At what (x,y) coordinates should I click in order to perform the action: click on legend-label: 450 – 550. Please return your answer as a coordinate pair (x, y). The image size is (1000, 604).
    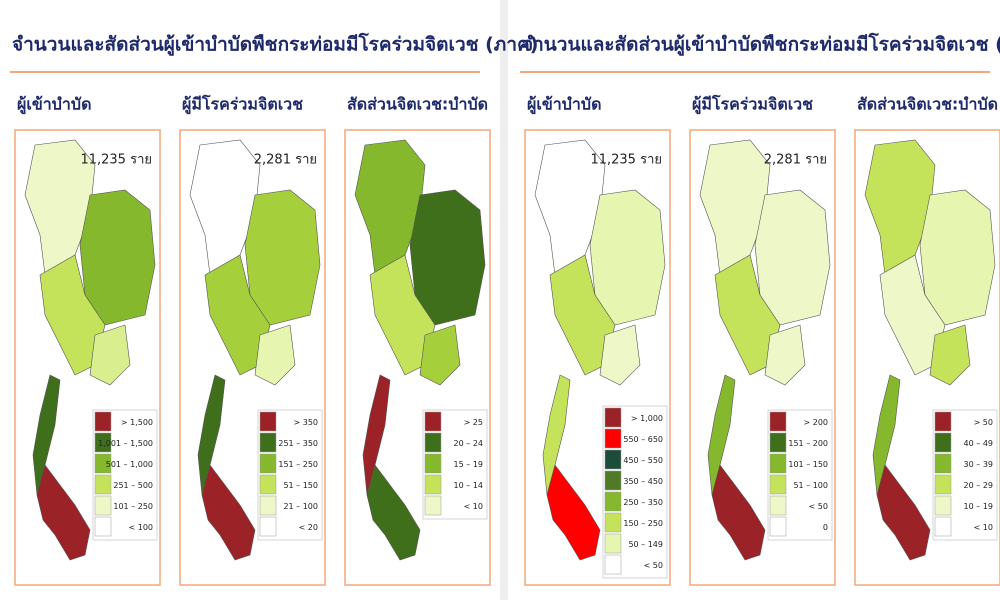
    Looking at the image, I should click on (643, 460).